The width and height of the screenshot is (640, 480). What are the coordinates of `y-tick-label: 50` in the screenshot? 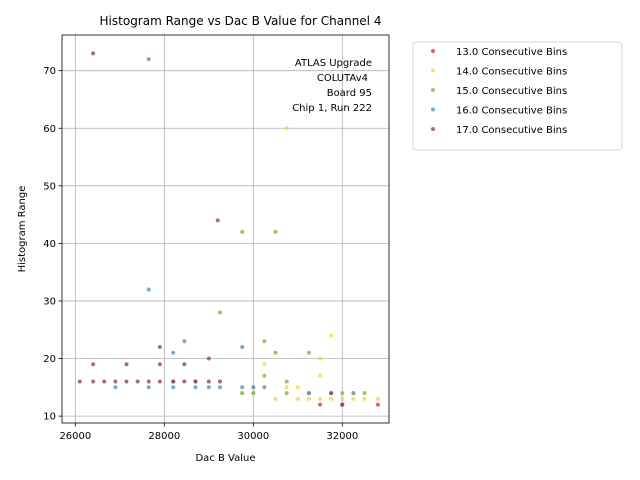 It's located at (49, 186).